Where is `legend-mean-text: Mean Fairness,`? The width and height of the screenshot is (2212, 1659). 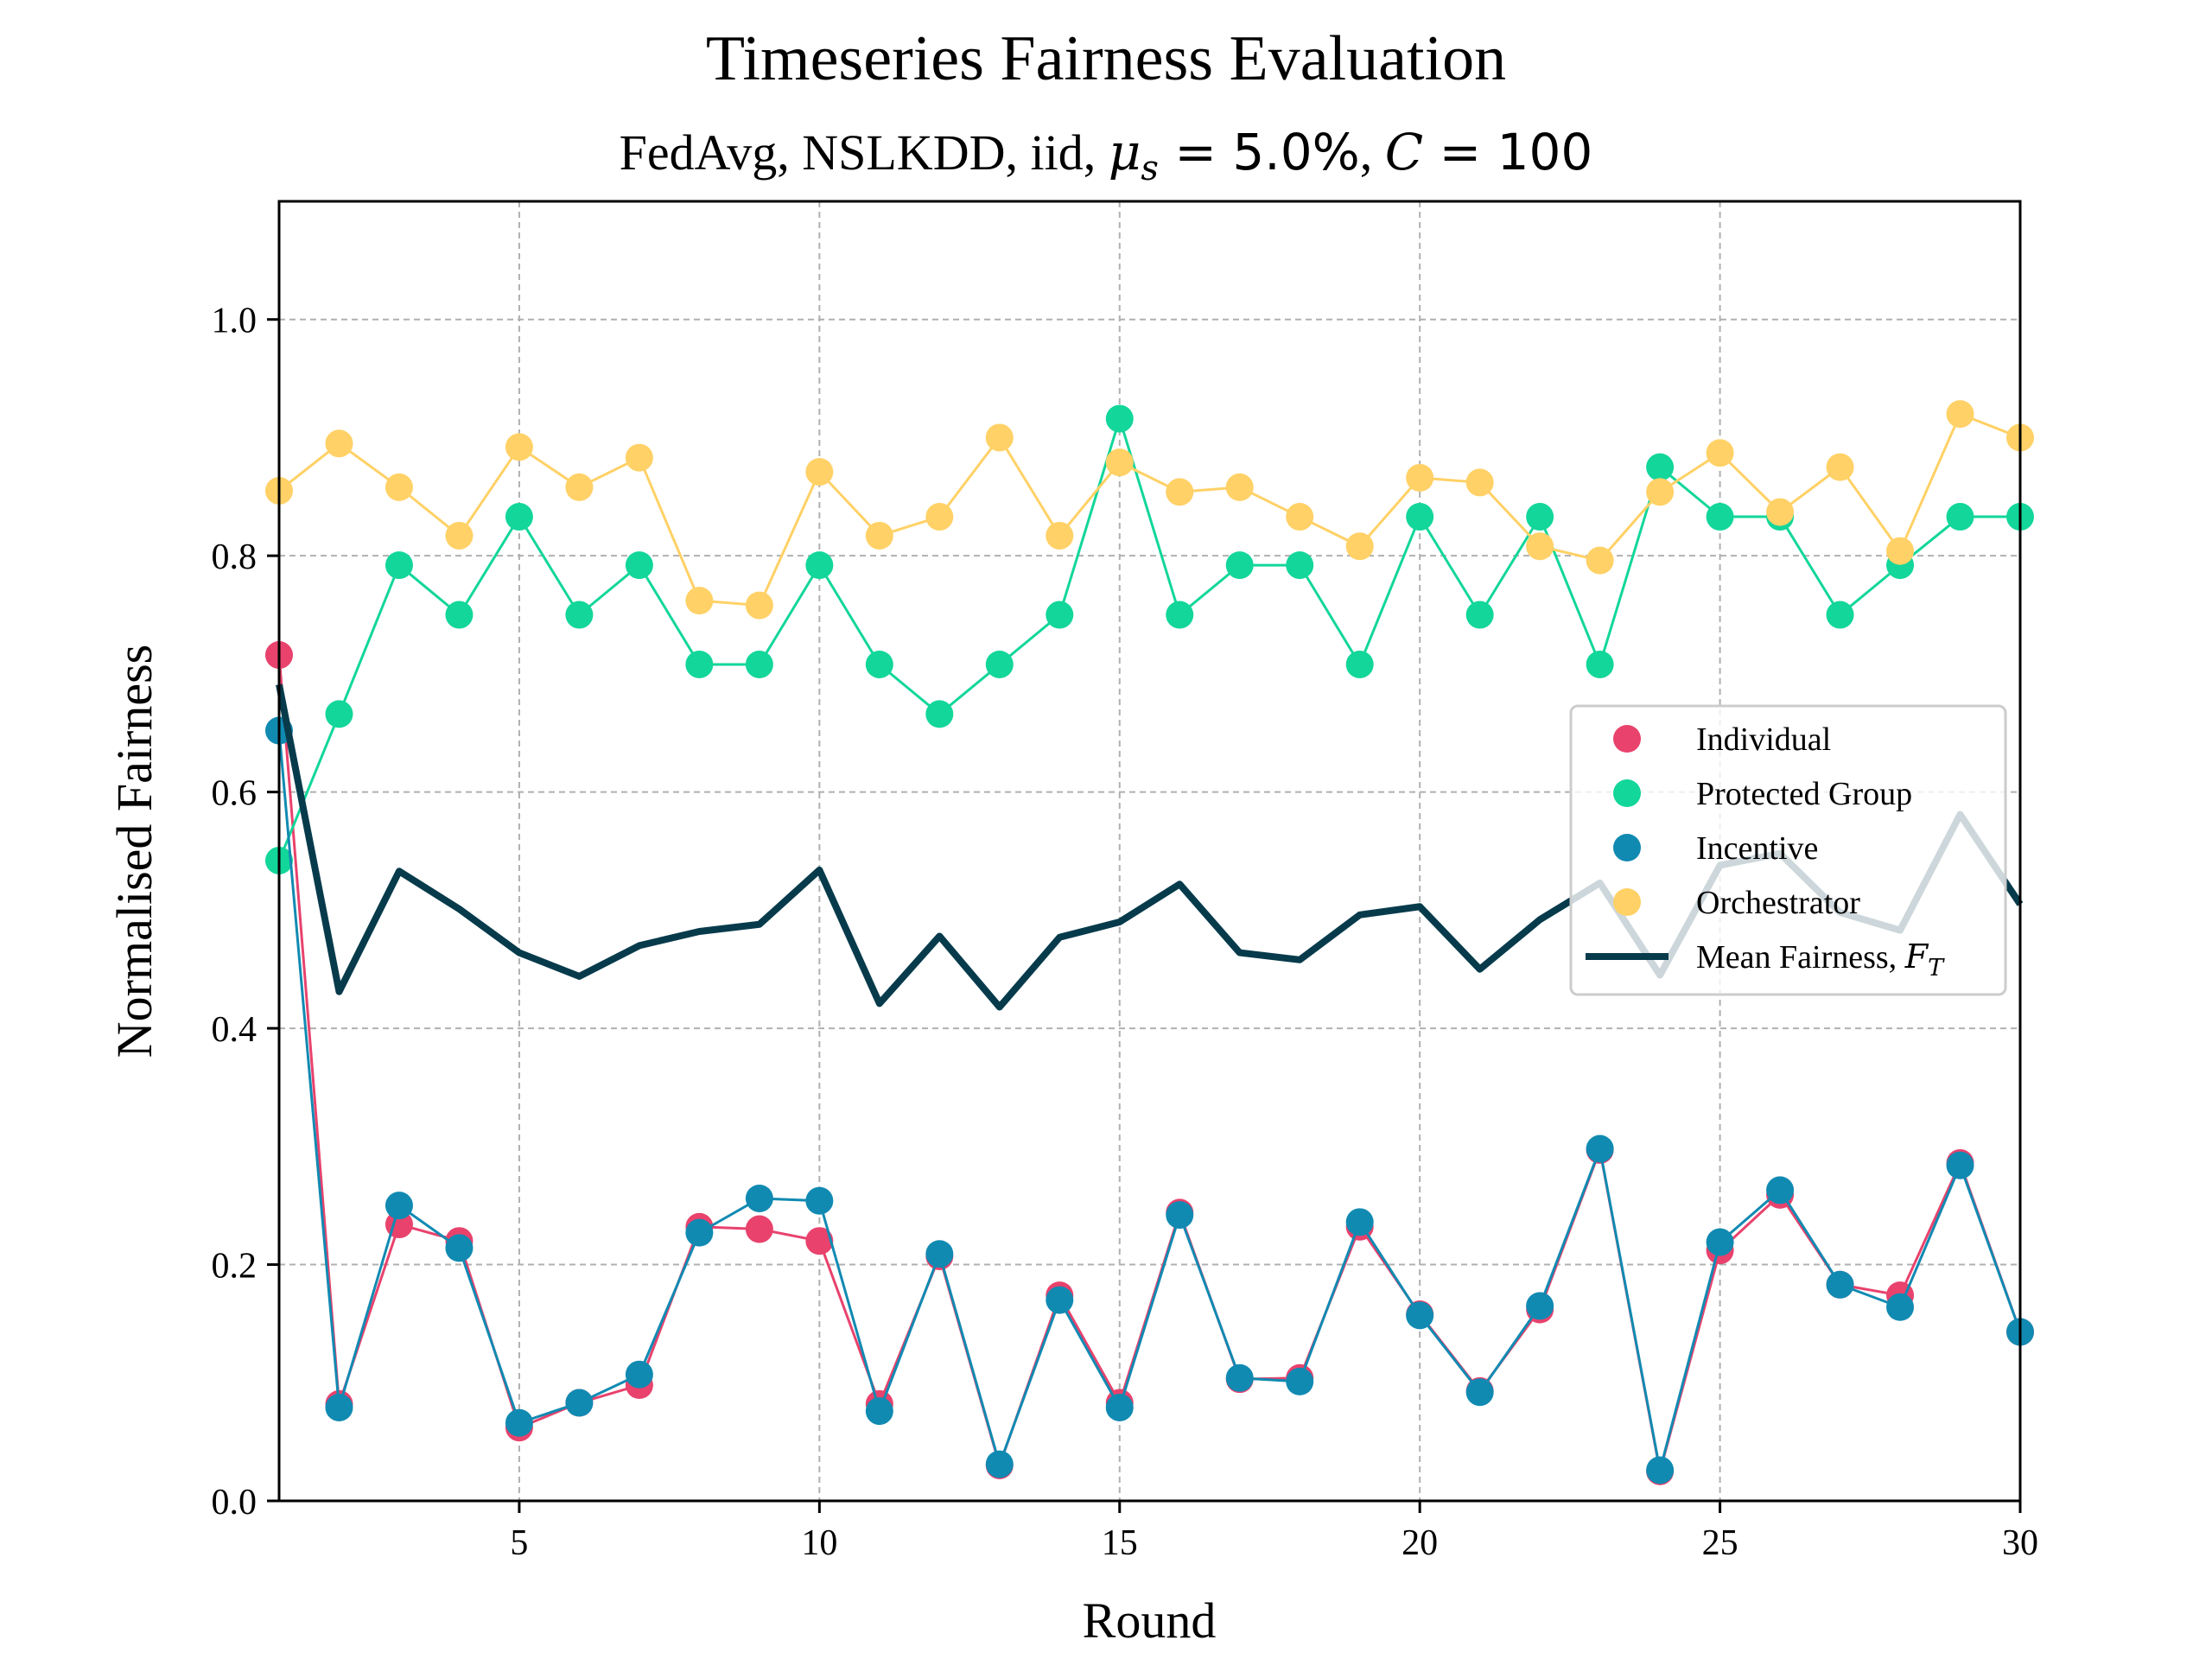 legend-mean-text: Mean Fairness, is located at coordinates (1800, 957).